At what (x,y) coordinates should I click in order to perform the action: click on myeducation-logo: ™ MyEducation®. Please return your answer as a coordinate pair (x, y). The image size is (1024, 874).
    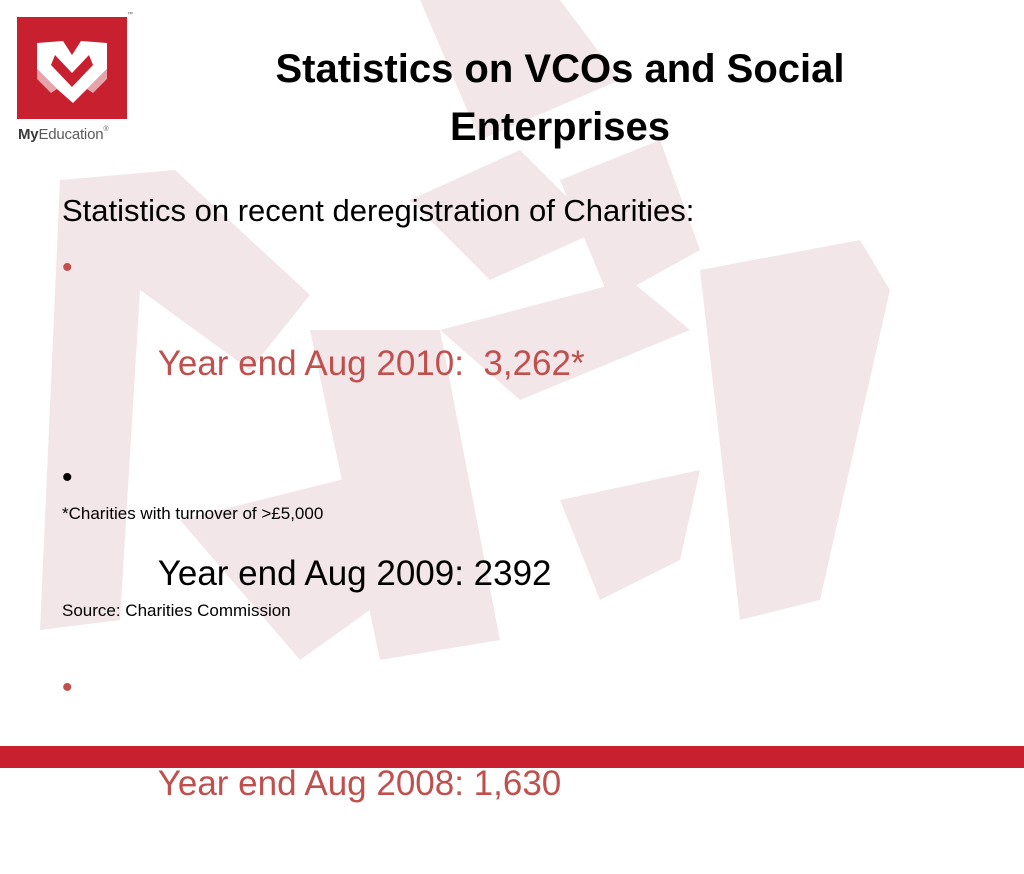
    Looking at the image, I should click on (75, 82).